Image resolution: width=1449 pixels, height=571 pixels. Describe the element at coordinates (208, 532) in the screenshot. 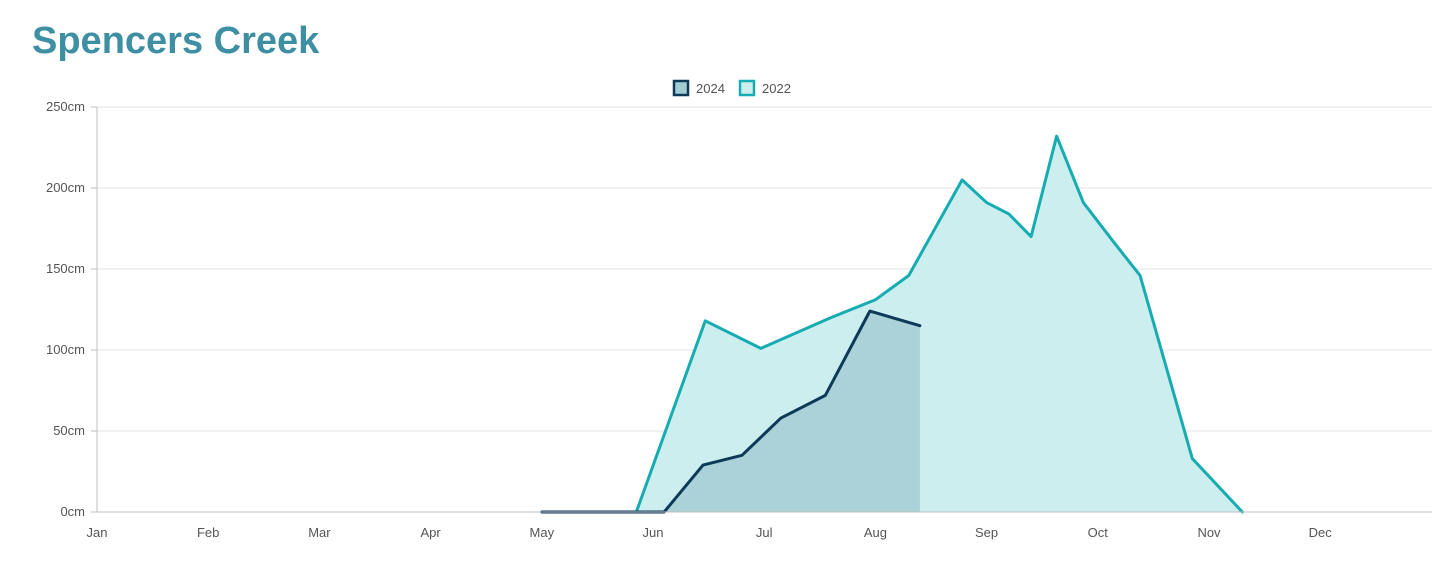

I see `x-tick-label: Feb` at that location.